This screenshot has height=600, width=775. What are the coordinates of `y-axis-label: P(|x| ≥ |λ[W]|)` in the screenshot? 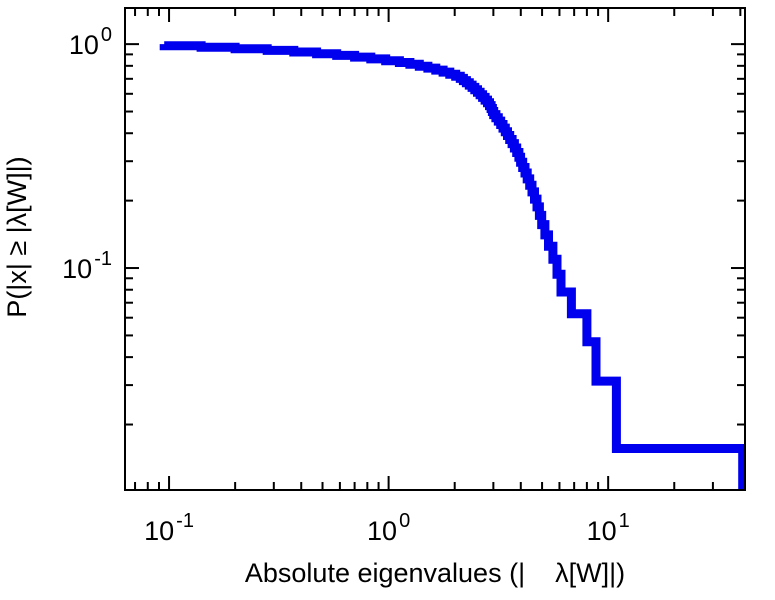 It's located at (17, 237).